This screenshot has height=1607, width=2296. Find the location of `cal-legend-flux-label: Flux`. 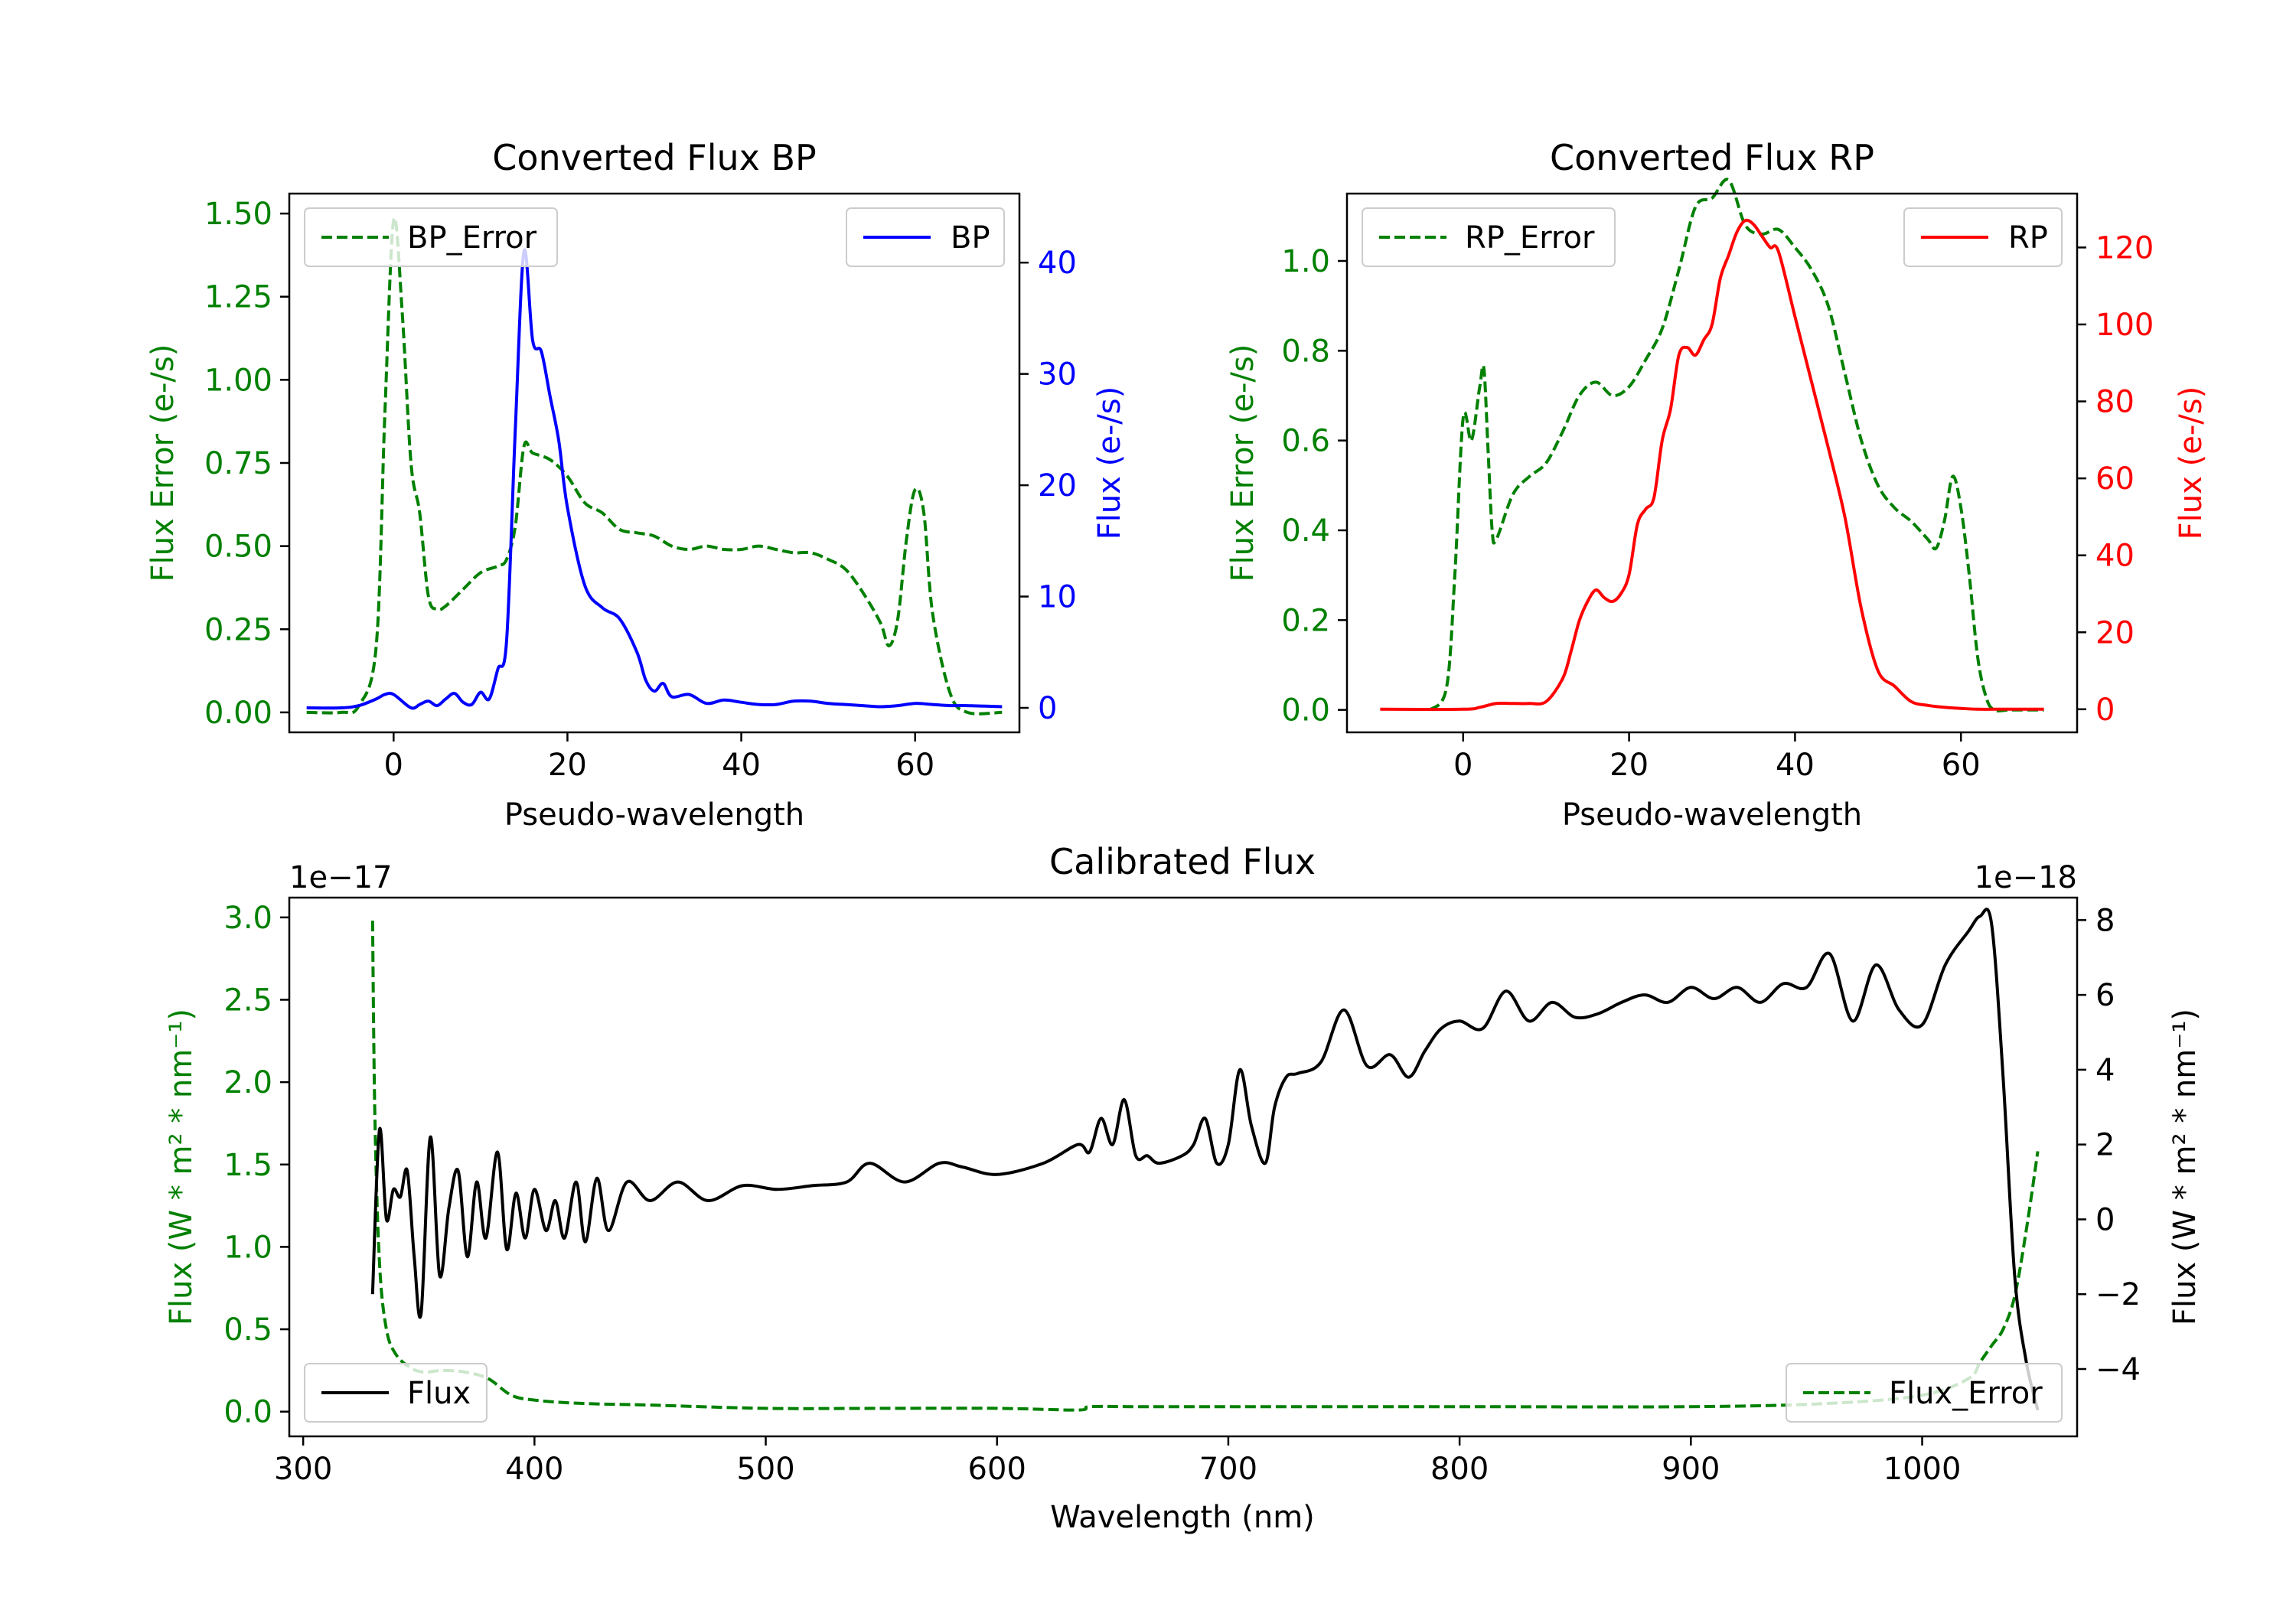

cal-legend-flux-label: Flux is located at coordinates (439, 1393).